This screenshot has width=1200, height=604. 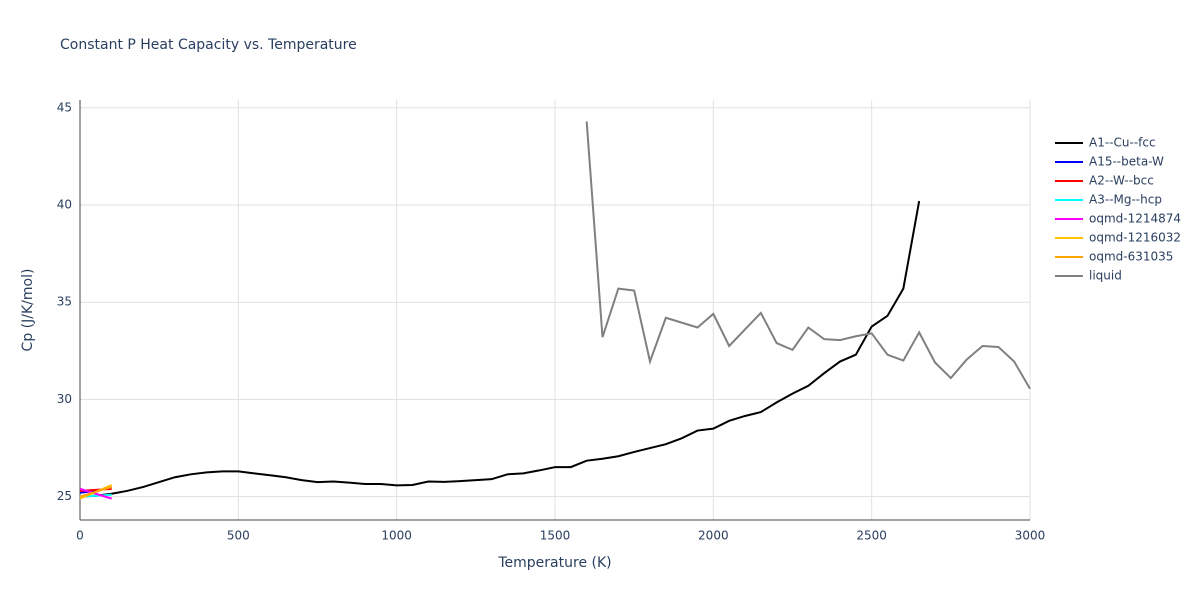 What do you see at coordinates (1105, 276) in the screenshot?
I see `legend-label: liquid` at bounding box center [1105, 276].